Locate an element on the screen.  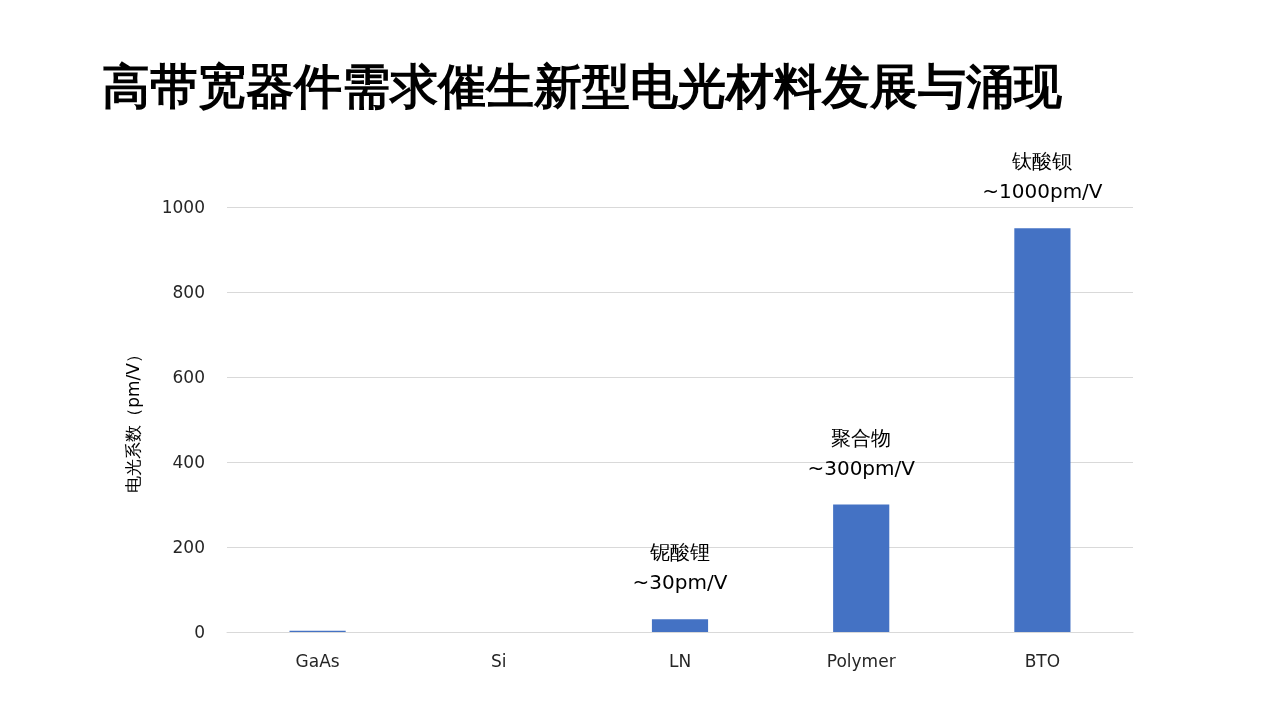
y-tick-label: 800 is located at coordinates (188, 292).